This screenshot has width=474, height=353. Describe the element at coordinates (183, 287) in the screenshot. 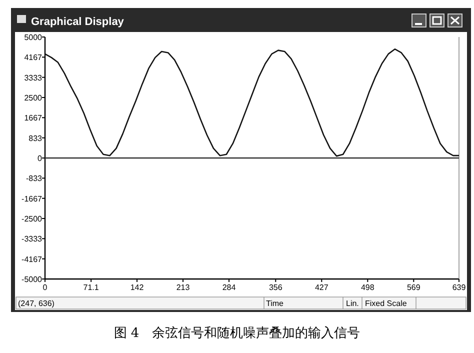

I see `x-tick-label: 213` at that location.